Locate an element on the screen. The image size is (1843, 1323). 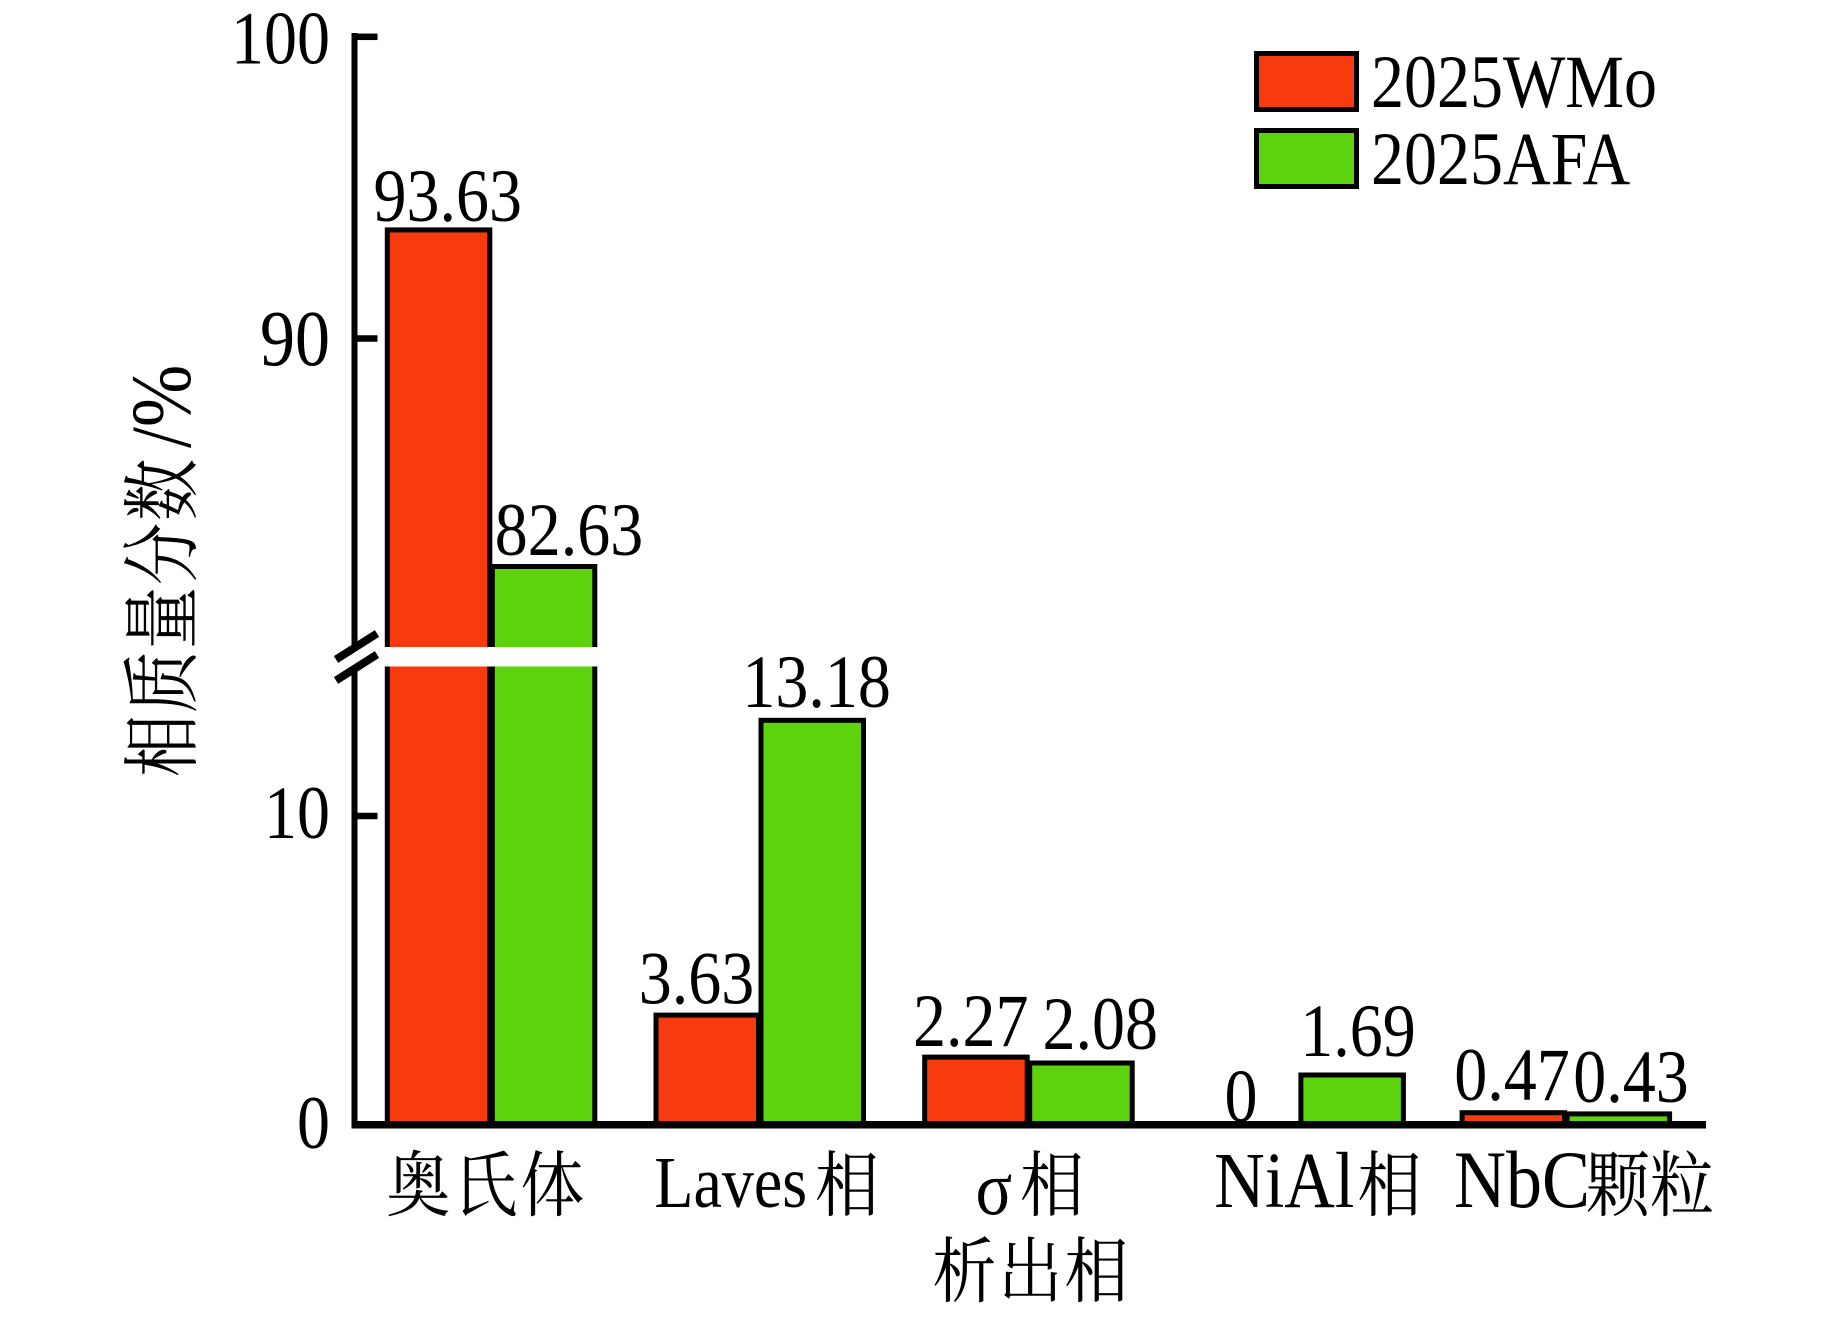
svg-text: NbC is located at coordinates (1522, 1179).